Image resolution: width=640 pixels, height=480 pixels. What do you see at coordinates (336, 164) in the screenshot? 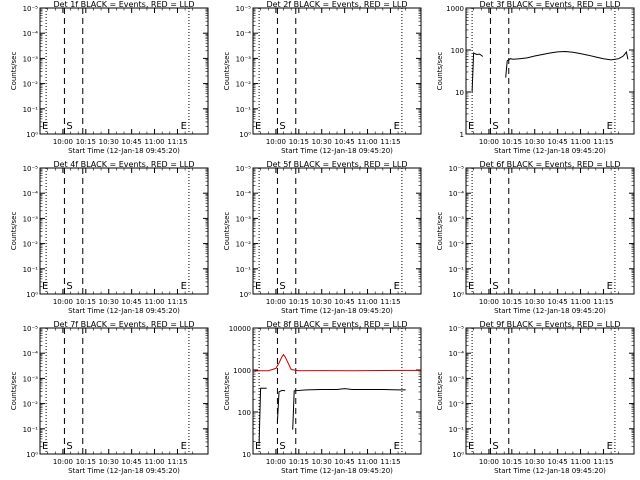
I see `panel-title: Det 5f BLACK = Events, RED = LLD` at bounding box center [336, 164].